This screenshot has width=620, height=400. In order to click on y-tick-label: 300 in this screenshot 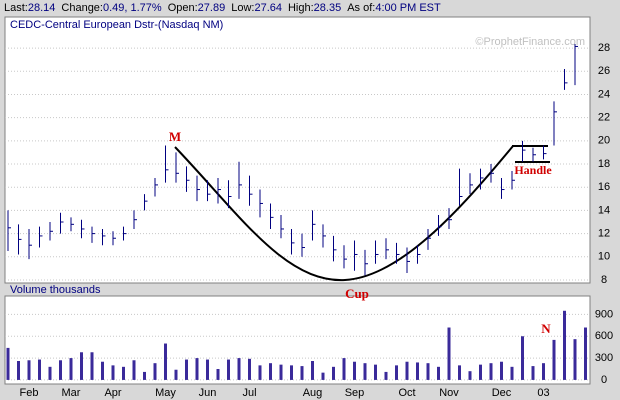, I will do `click(604, 358)`.